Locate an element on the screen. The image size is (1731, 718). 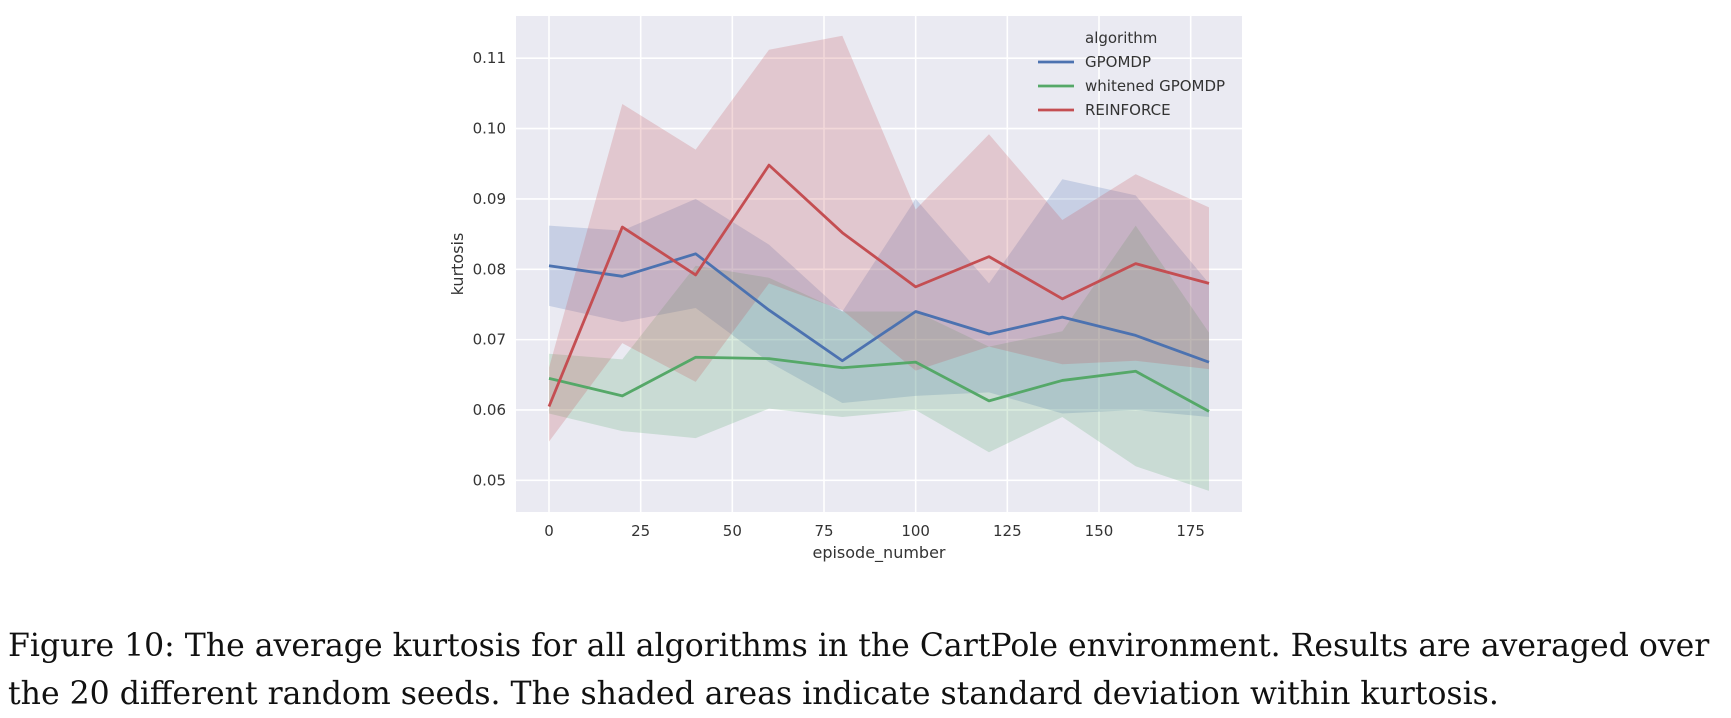
y-tick-label: 0.06 is located at coordinates (489, 410).